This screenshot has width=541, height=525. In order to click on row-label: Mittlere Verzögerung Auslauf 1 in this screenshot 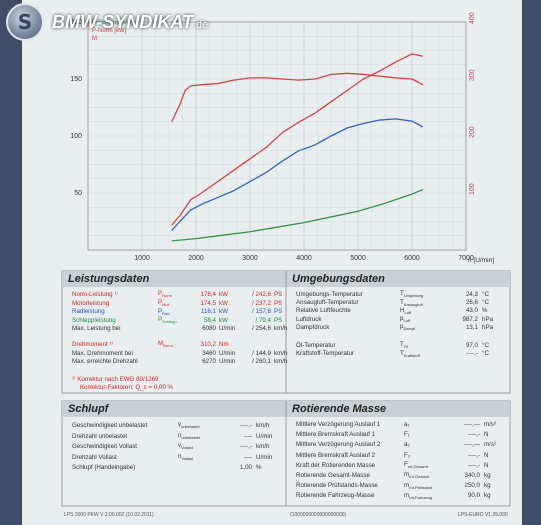, I will do `click(338, 424)`.